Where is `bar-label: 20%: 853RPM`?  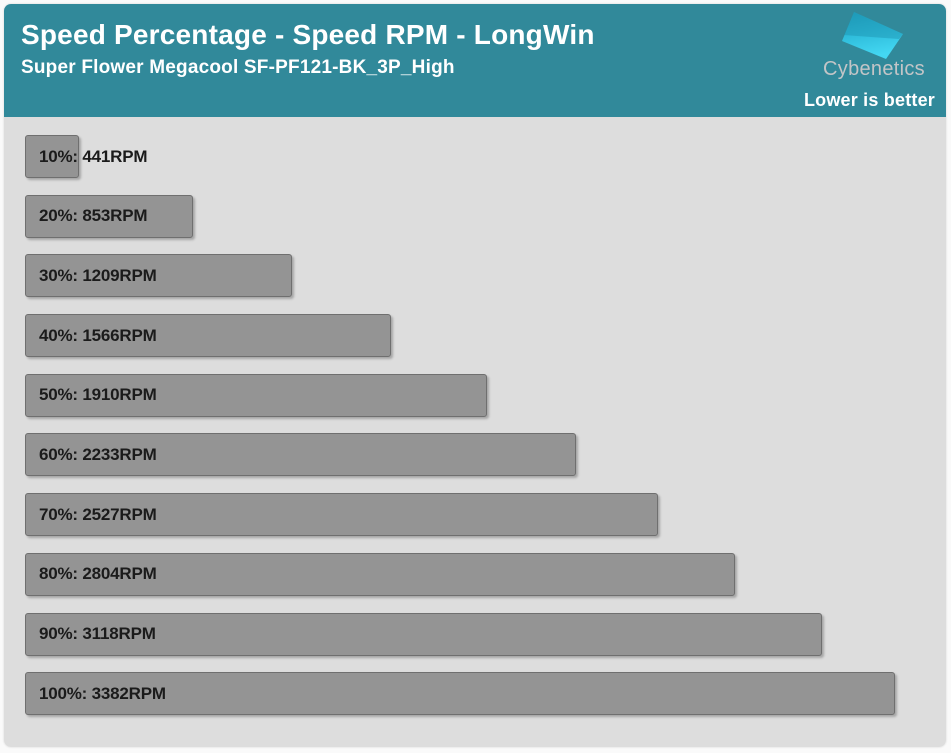 bar-label: 20%: 853RPM is located at coordinates (93, 216).